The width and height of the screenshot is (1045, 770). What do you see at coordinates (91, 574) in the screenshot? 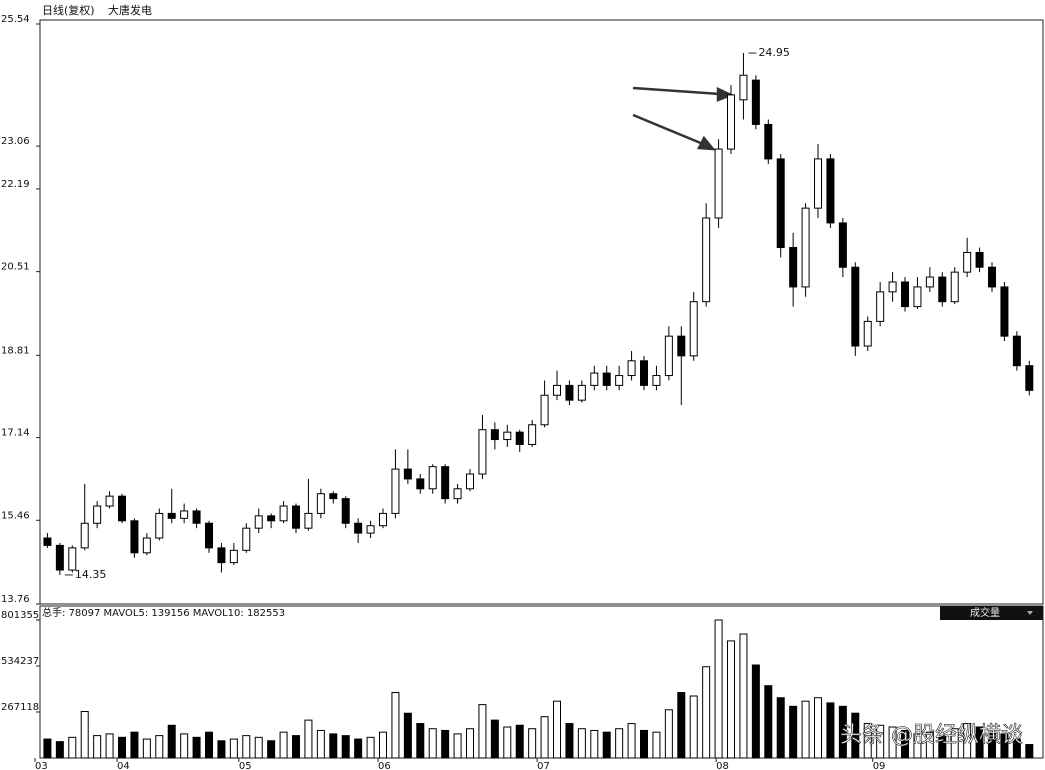
I see `annotation: 14.35` at bounding box center [91, 574].